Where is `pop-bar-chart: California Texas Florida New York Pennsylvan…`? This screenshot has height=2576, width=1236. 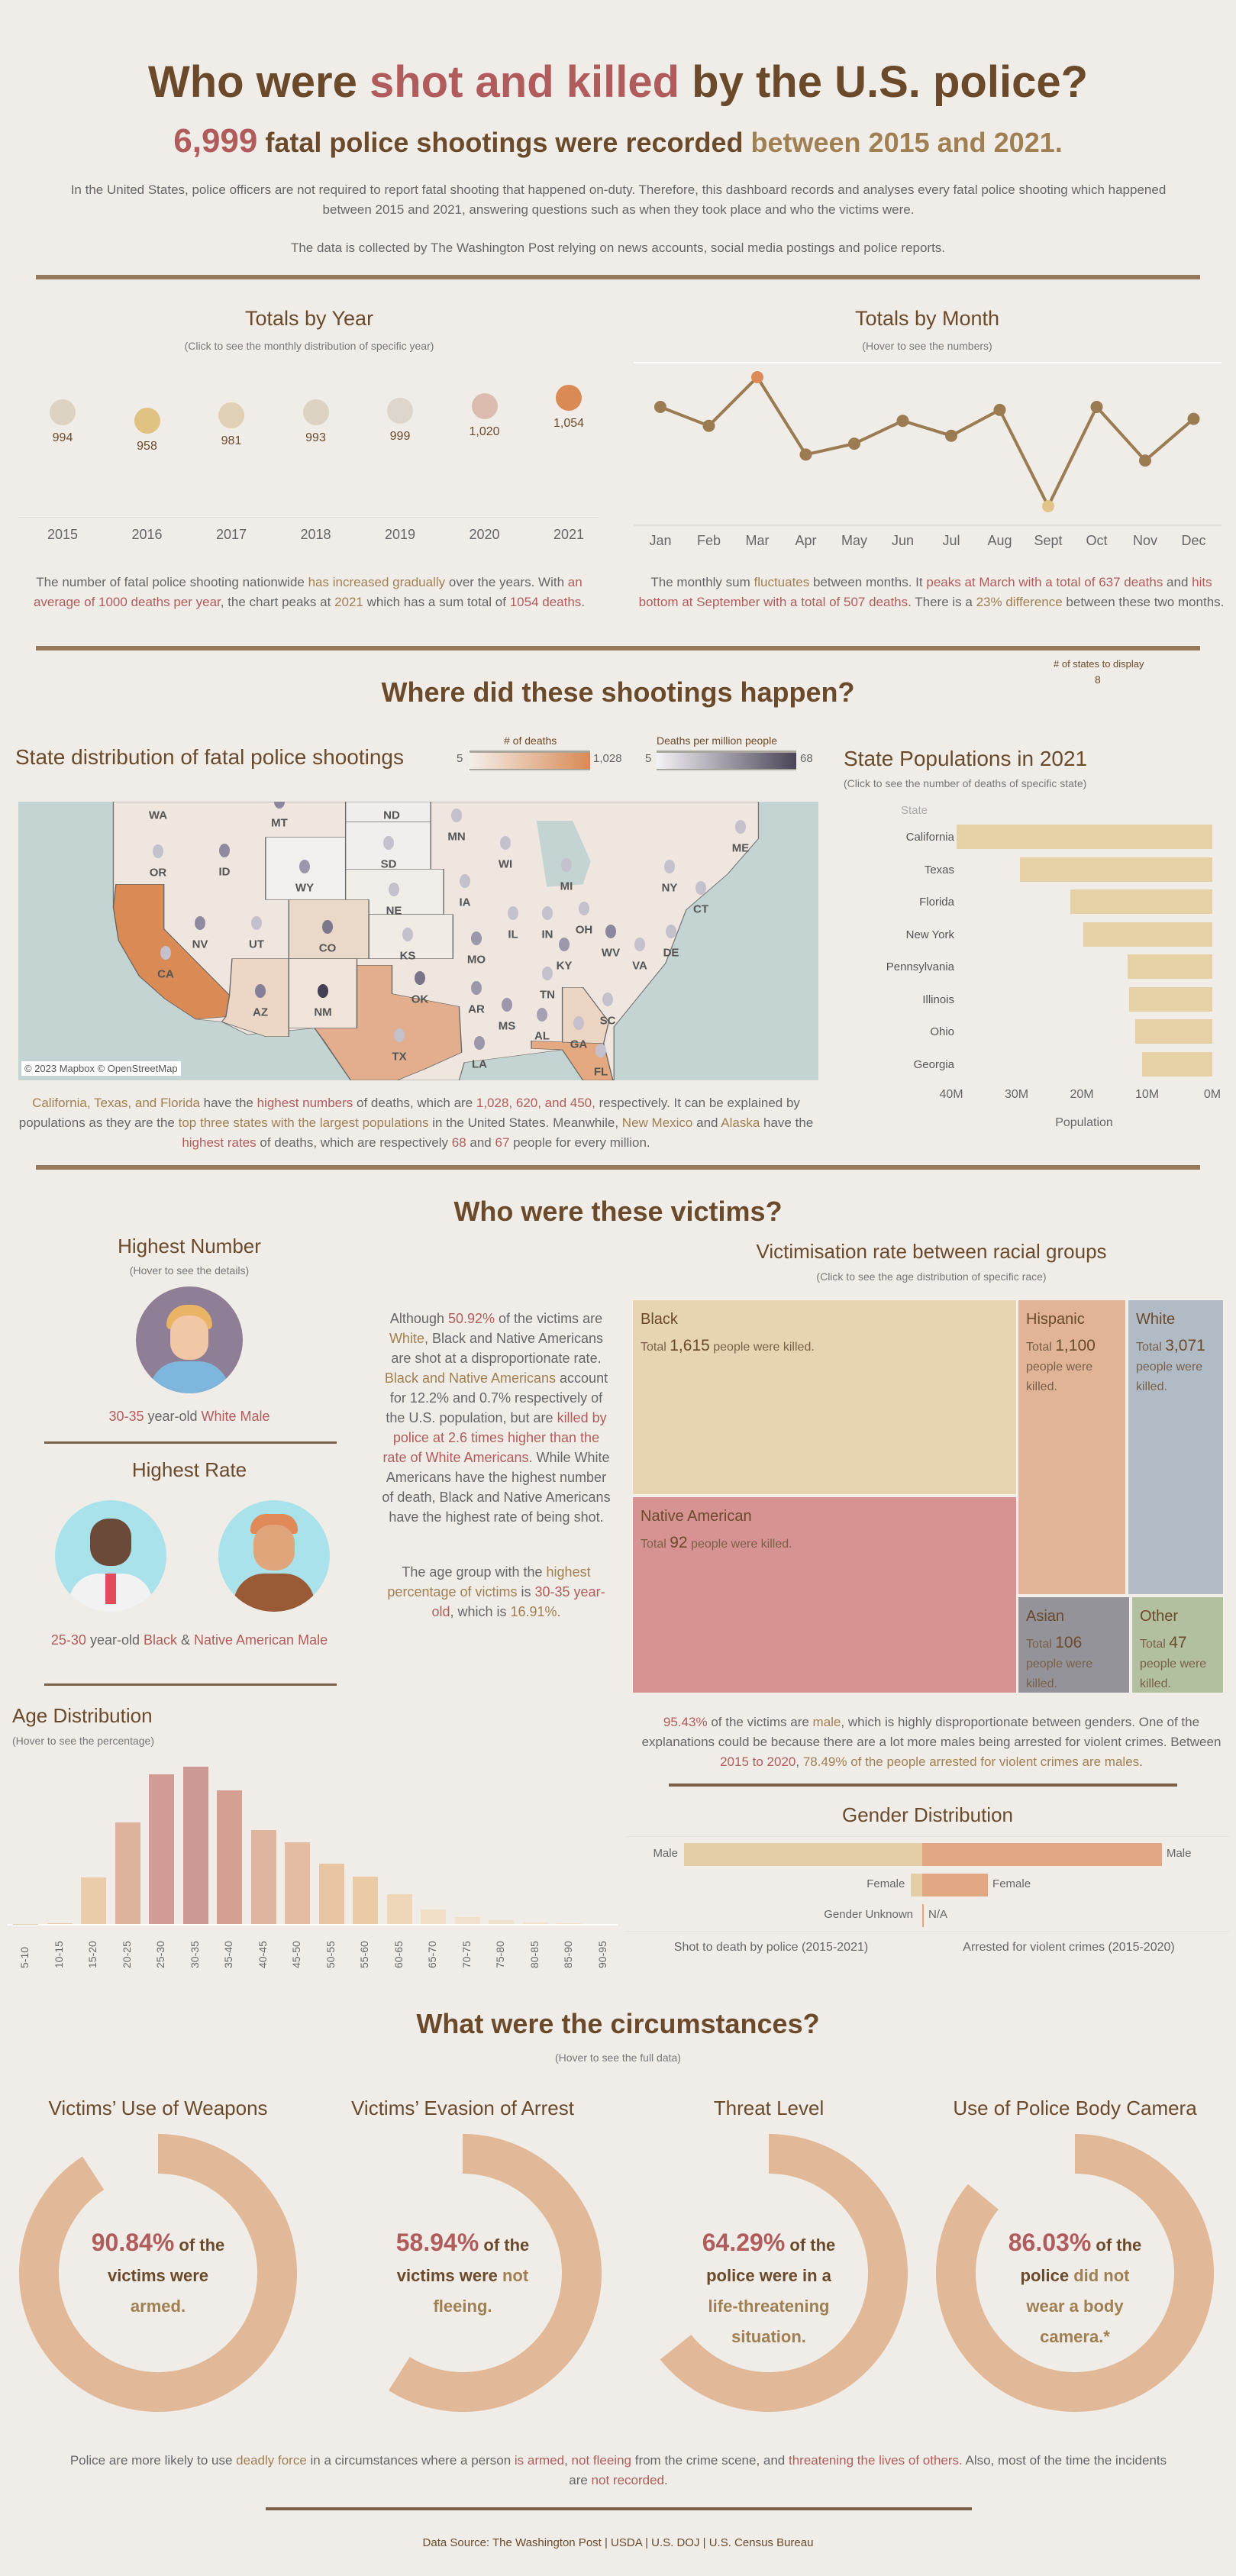 pop-bar-chart: California Texas Florida New York Pennsylvan… is located at coordinates (1030, 977).